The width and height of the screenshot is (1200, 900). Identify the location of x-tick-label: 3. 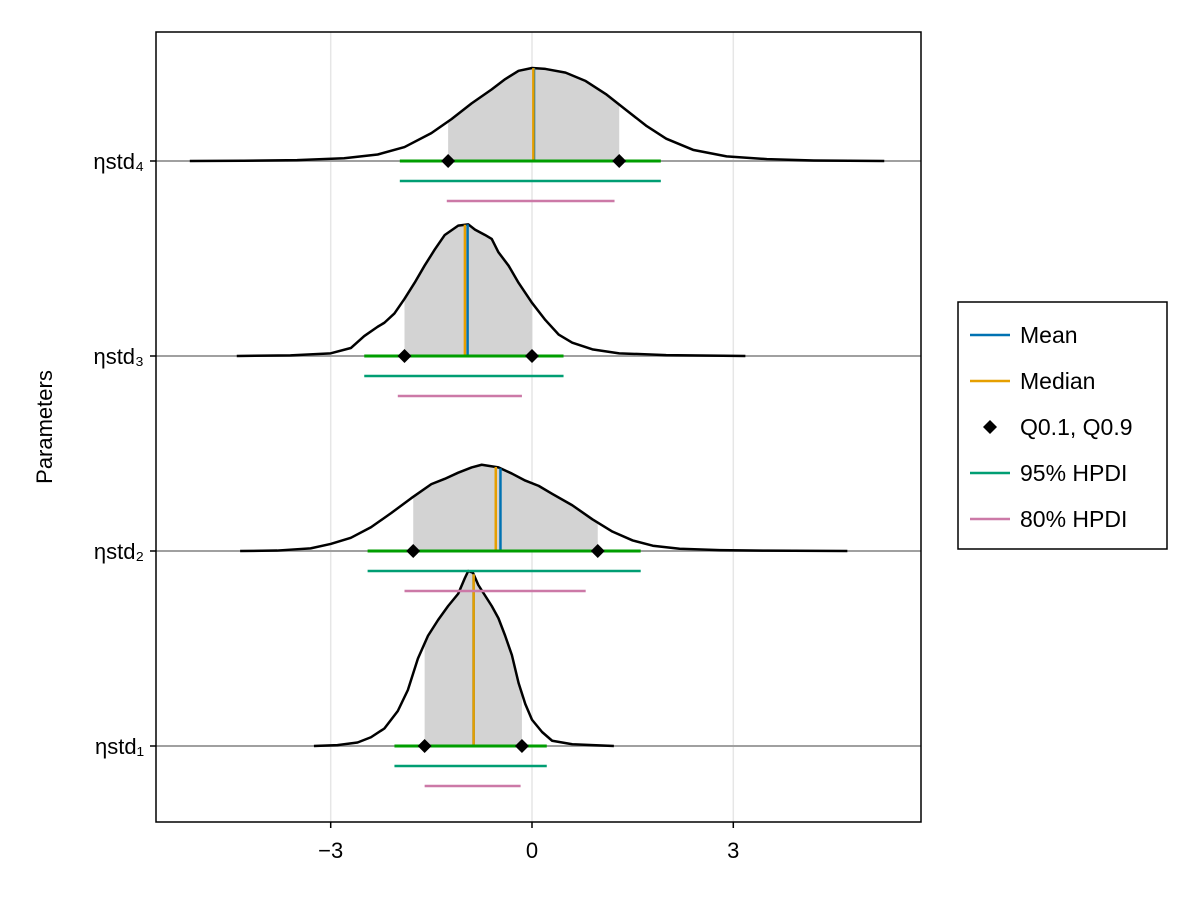
(733, 850).